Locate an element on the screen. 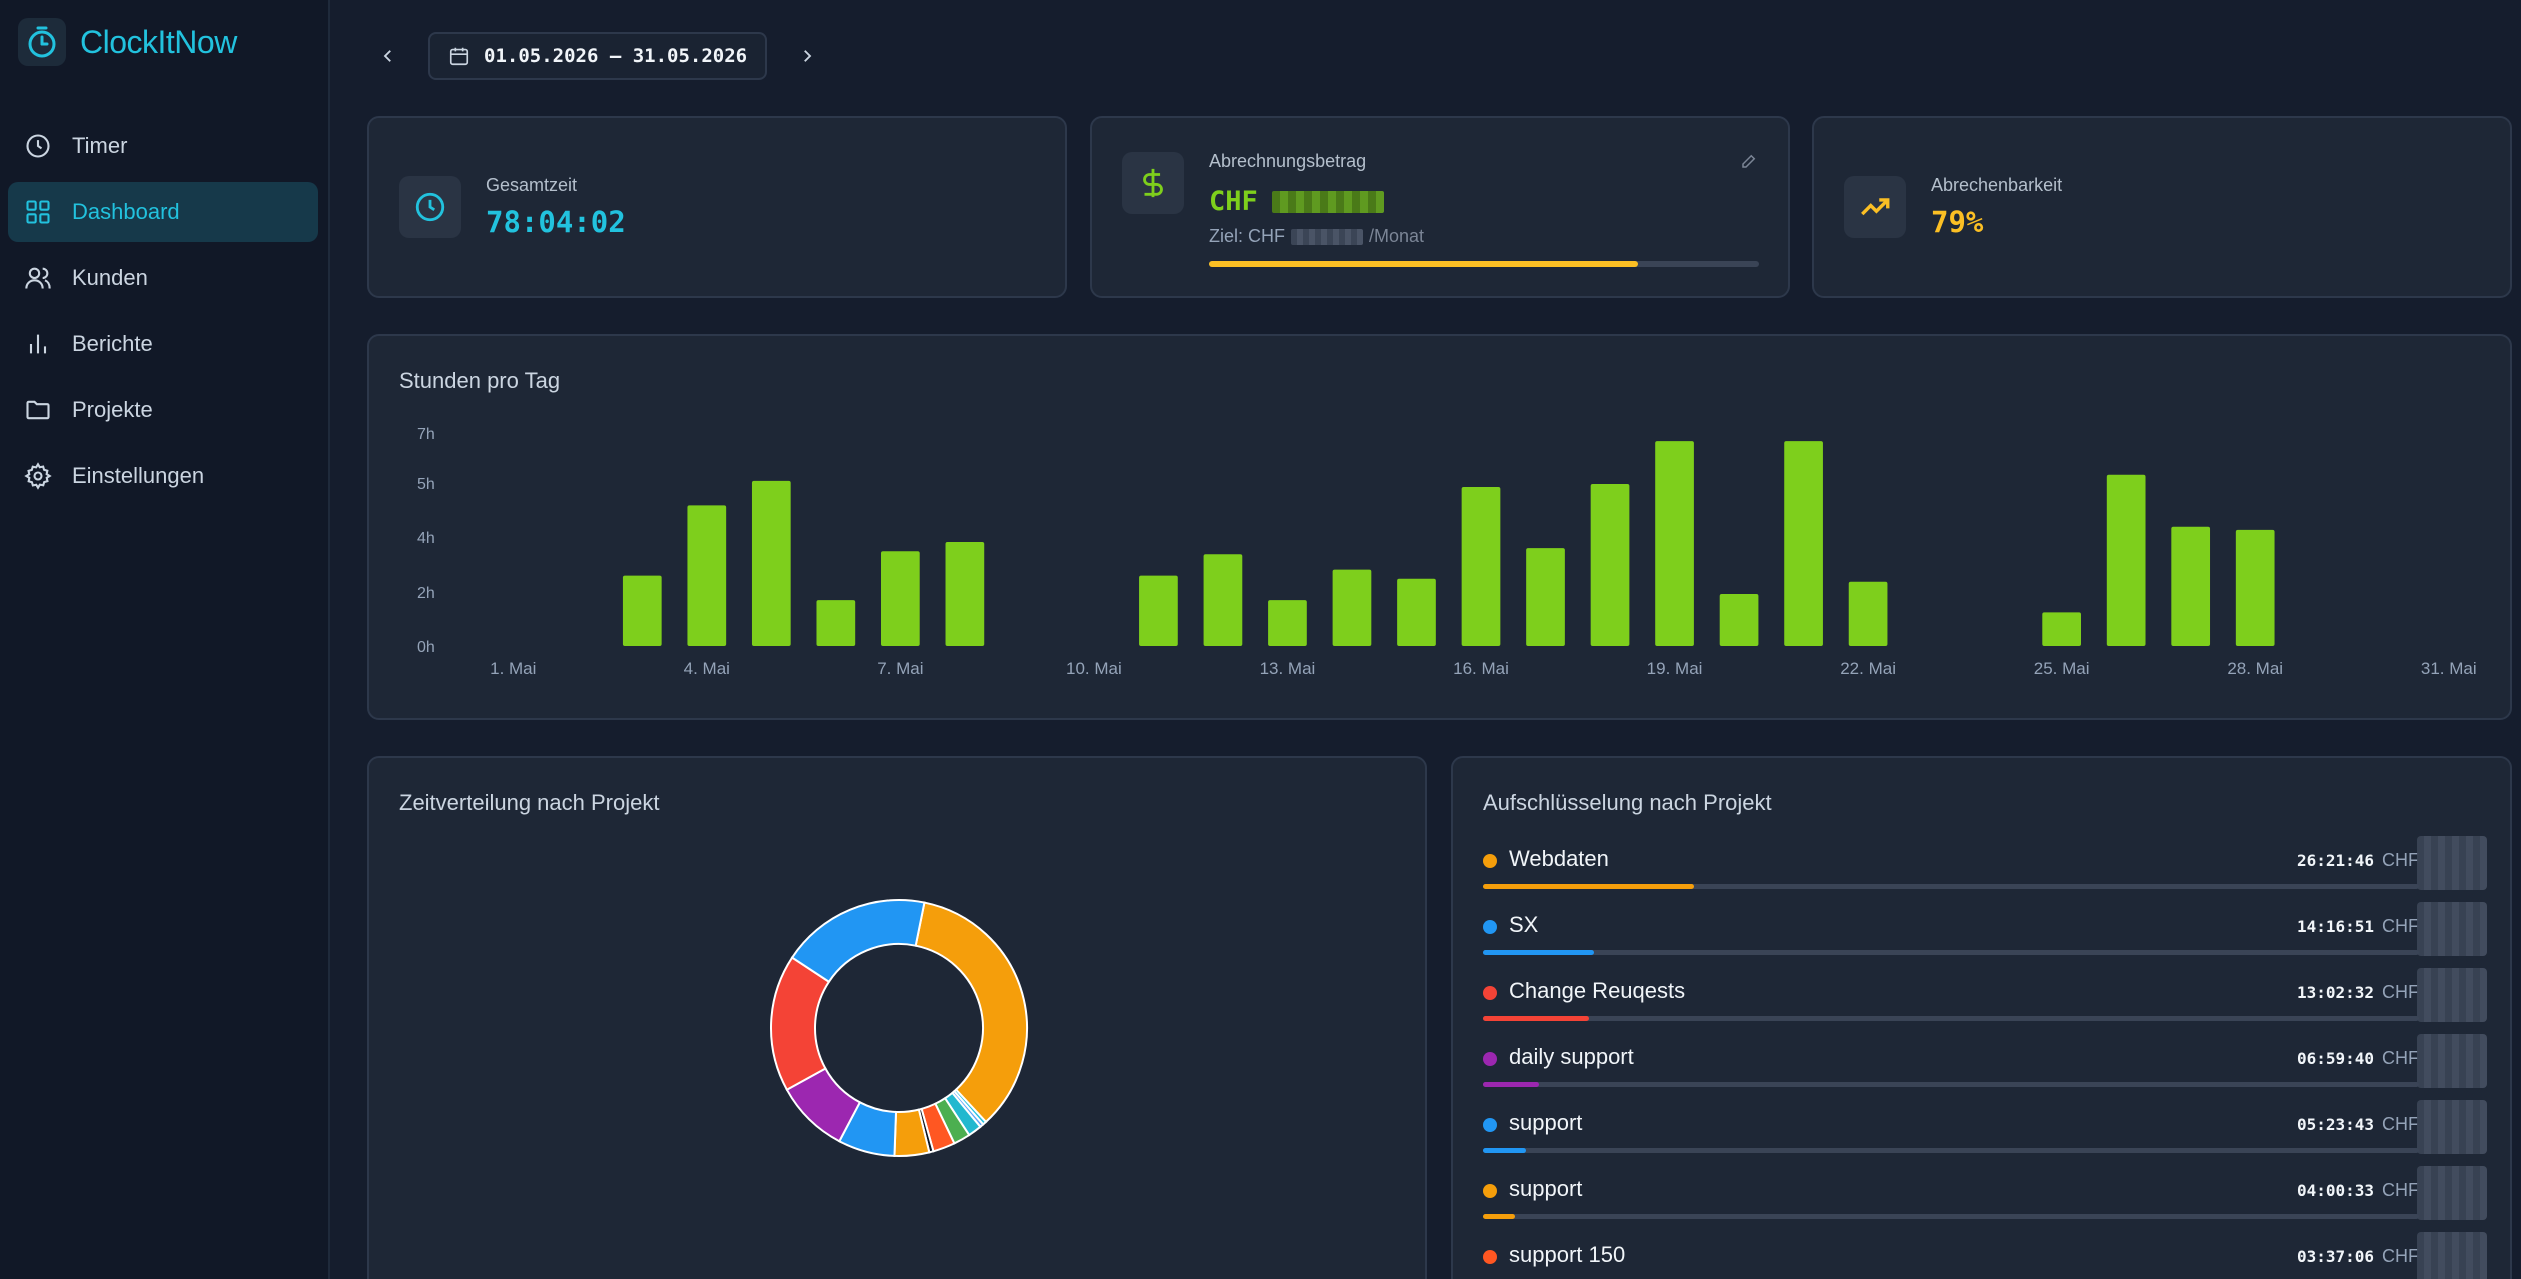 This screenshot has height=1279, width=2521. chevron-left-icon is located at coordinates (387, 56).